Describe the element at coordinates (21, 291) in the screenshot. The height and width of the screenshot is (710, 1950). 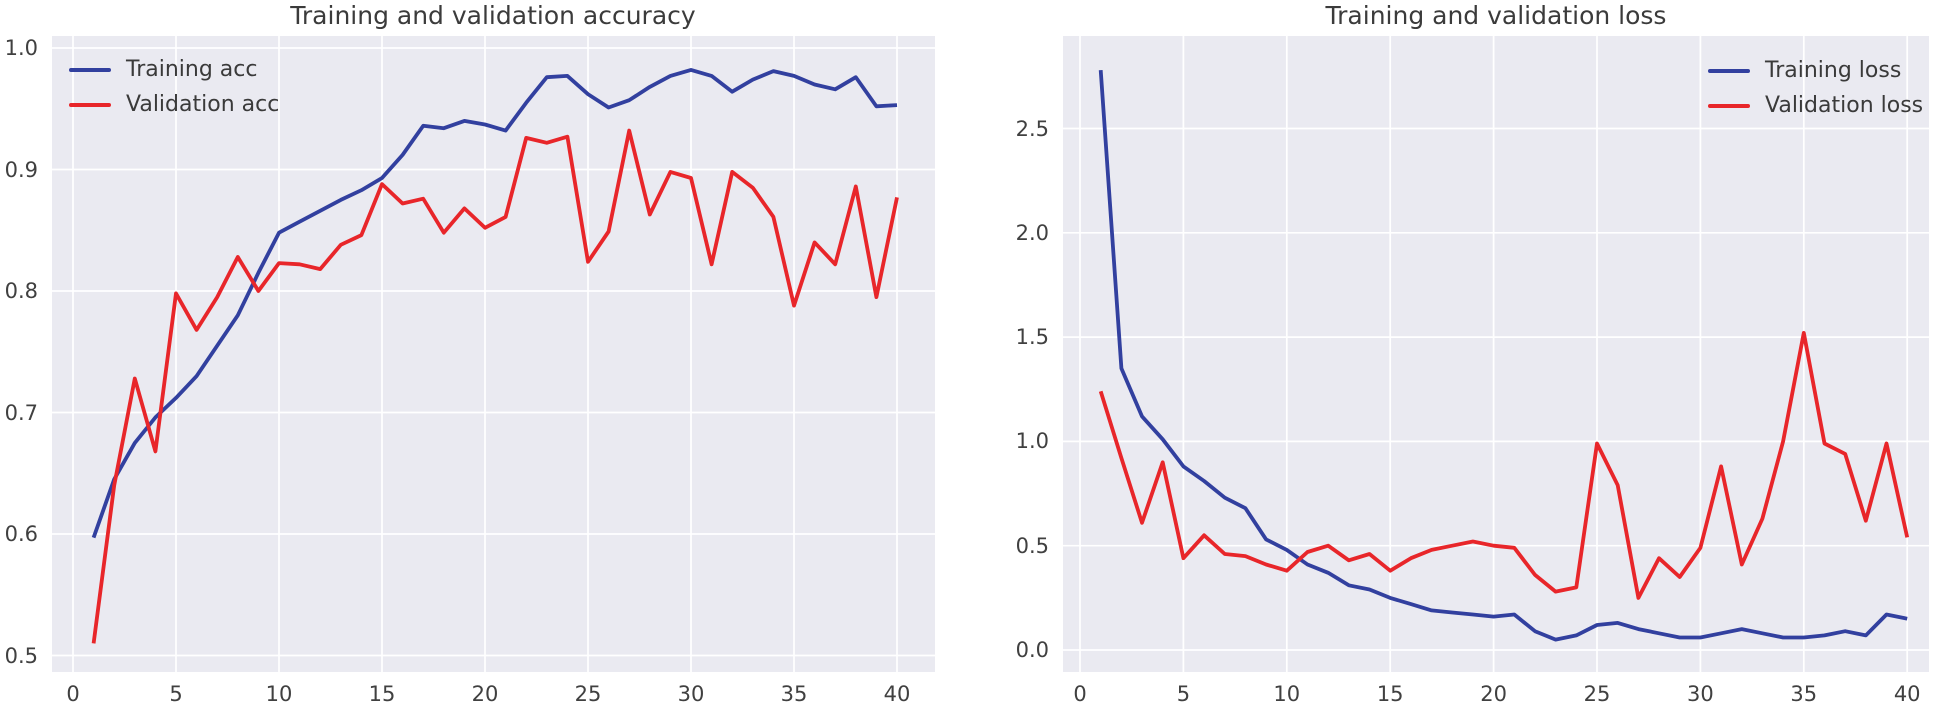
I see `y-tick-label: 0.8` at that location.